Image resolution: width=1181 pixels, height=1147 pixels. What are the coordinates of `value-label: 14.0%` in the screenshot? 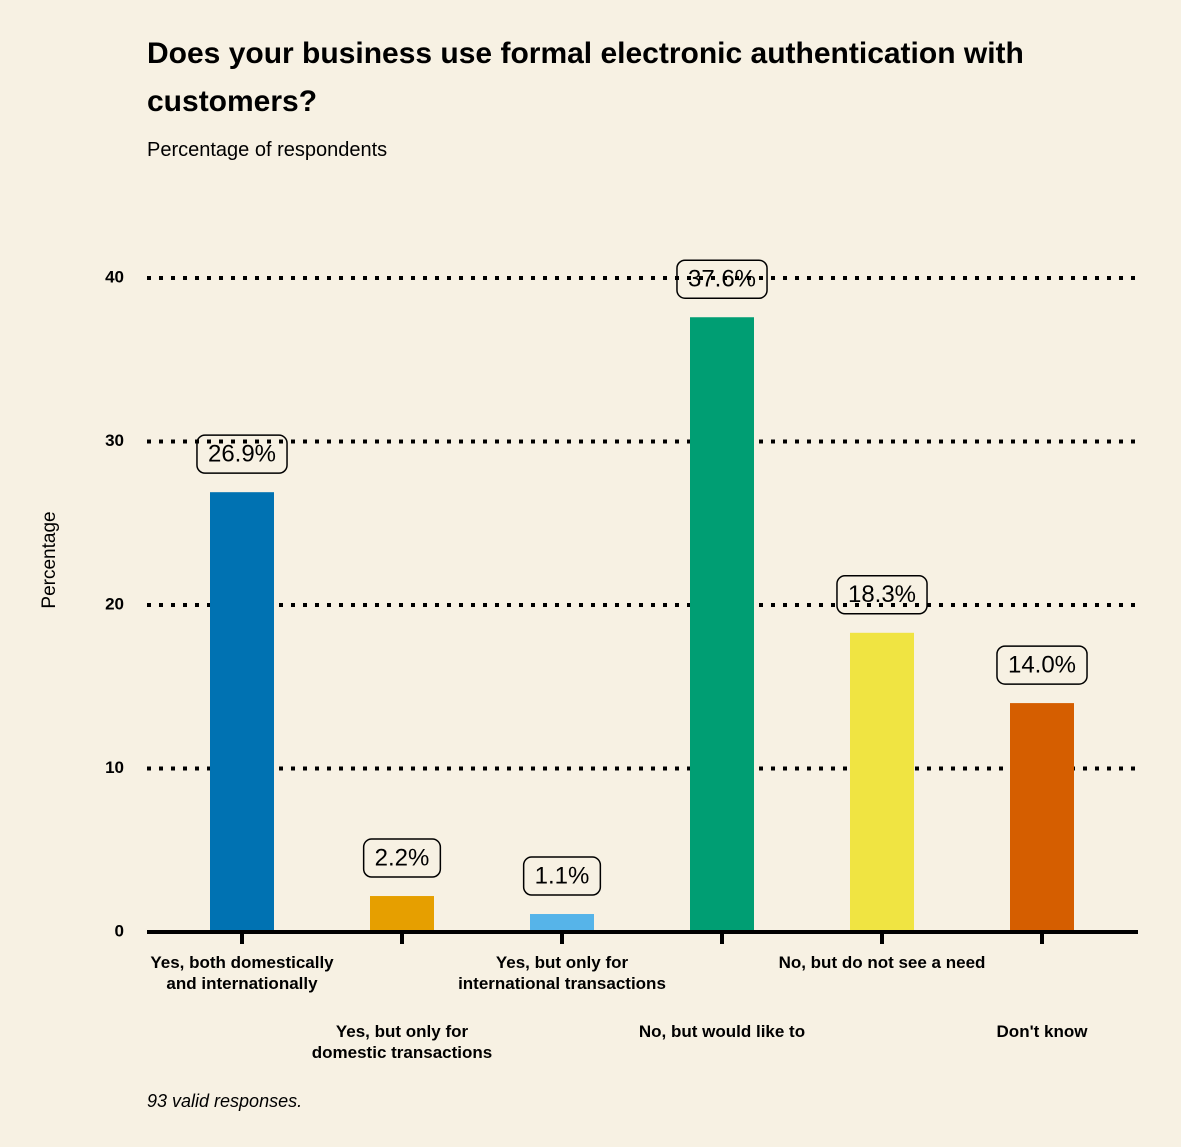 It's located at (1042, 665).